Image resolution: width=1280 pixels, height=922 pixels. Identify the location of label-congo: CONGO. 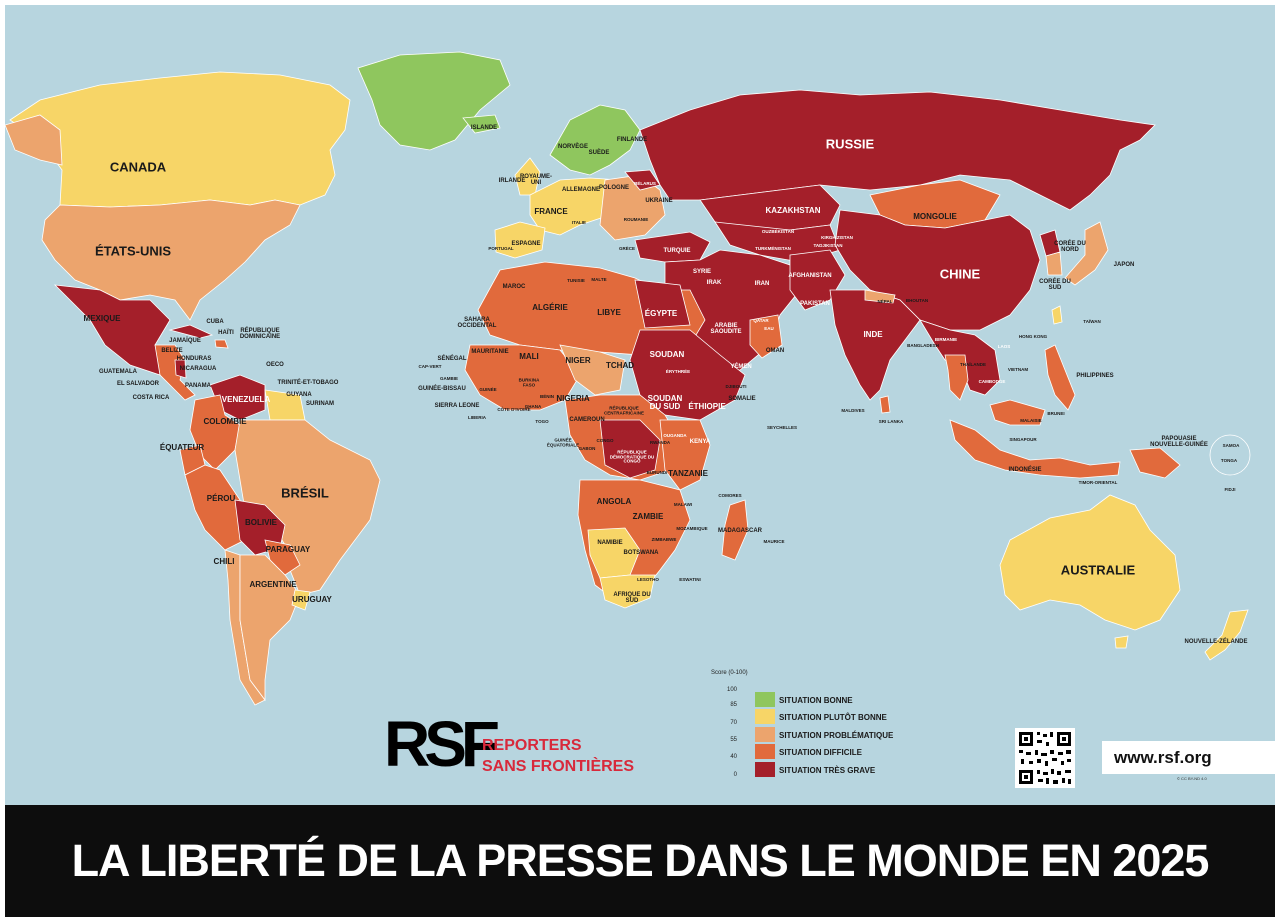
(605, 440).